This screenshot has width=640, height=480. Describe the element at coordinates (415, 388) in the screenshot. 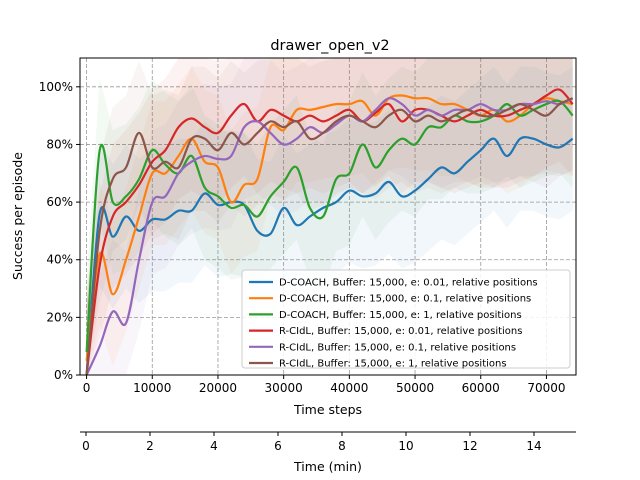

I see `x-tick-label: 50000` at that location.